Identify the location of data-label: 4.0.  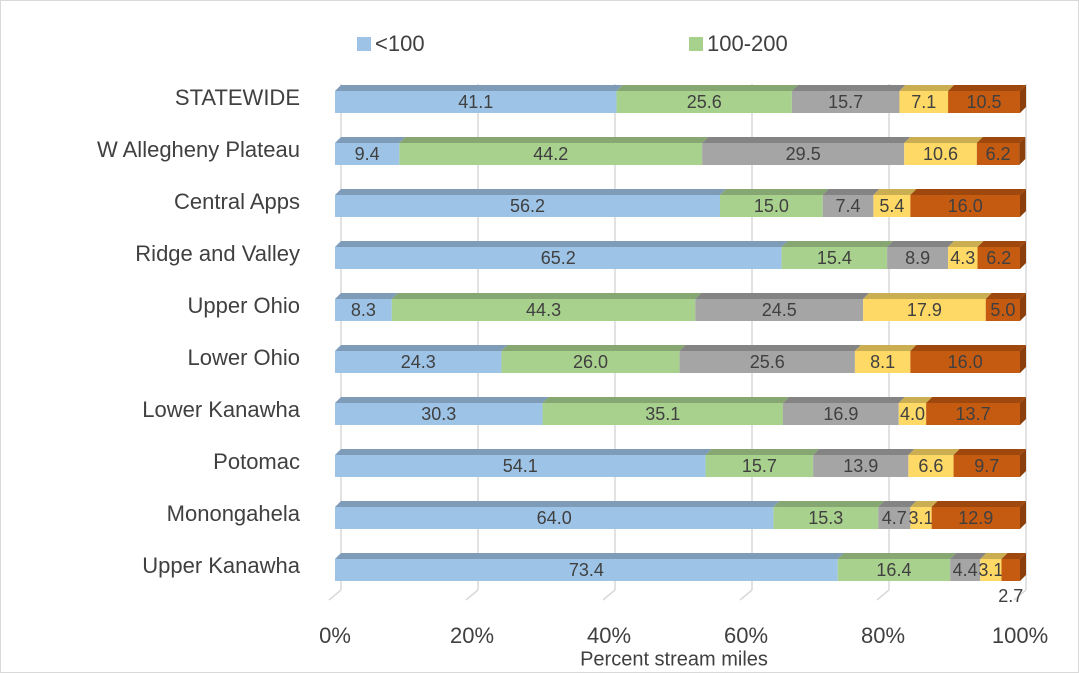
(912, 414).